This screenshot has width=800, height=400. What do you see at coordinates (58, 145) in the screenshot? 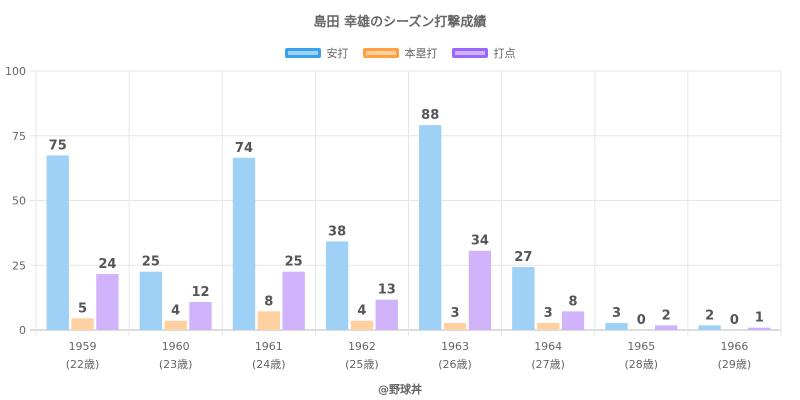
I see `data-label: 75` at bounding box center [58, 145].